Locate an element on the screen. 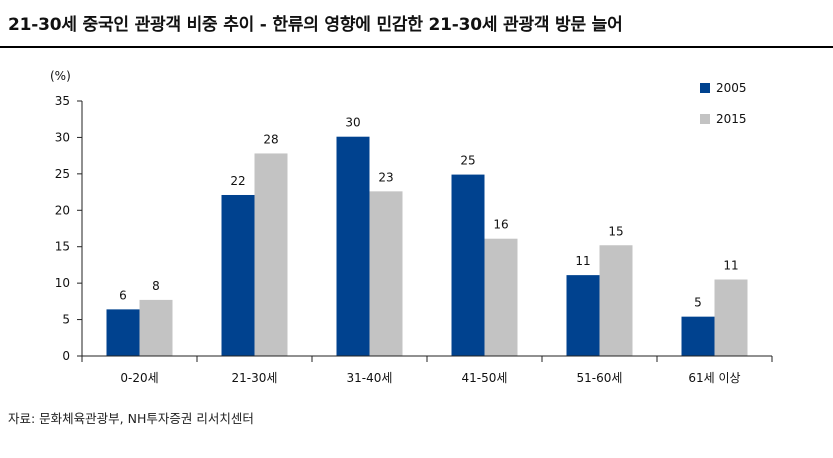  data-label-2015-5: 15 is located at coordinates (615, 231).